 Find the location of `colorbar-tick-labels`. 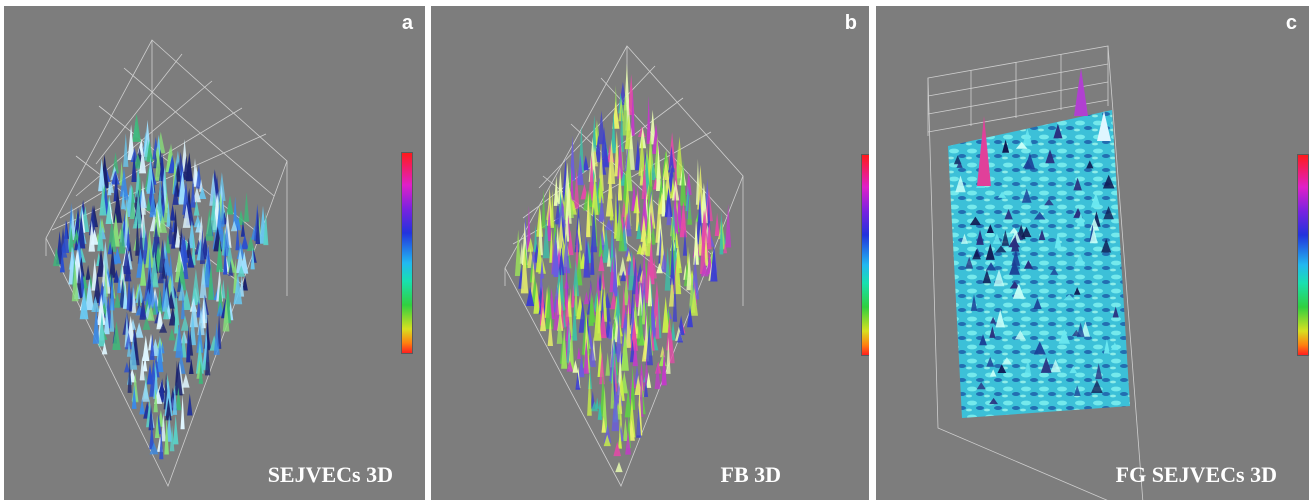

colorbar-tick-labels is located at coordinates (1290, 254).